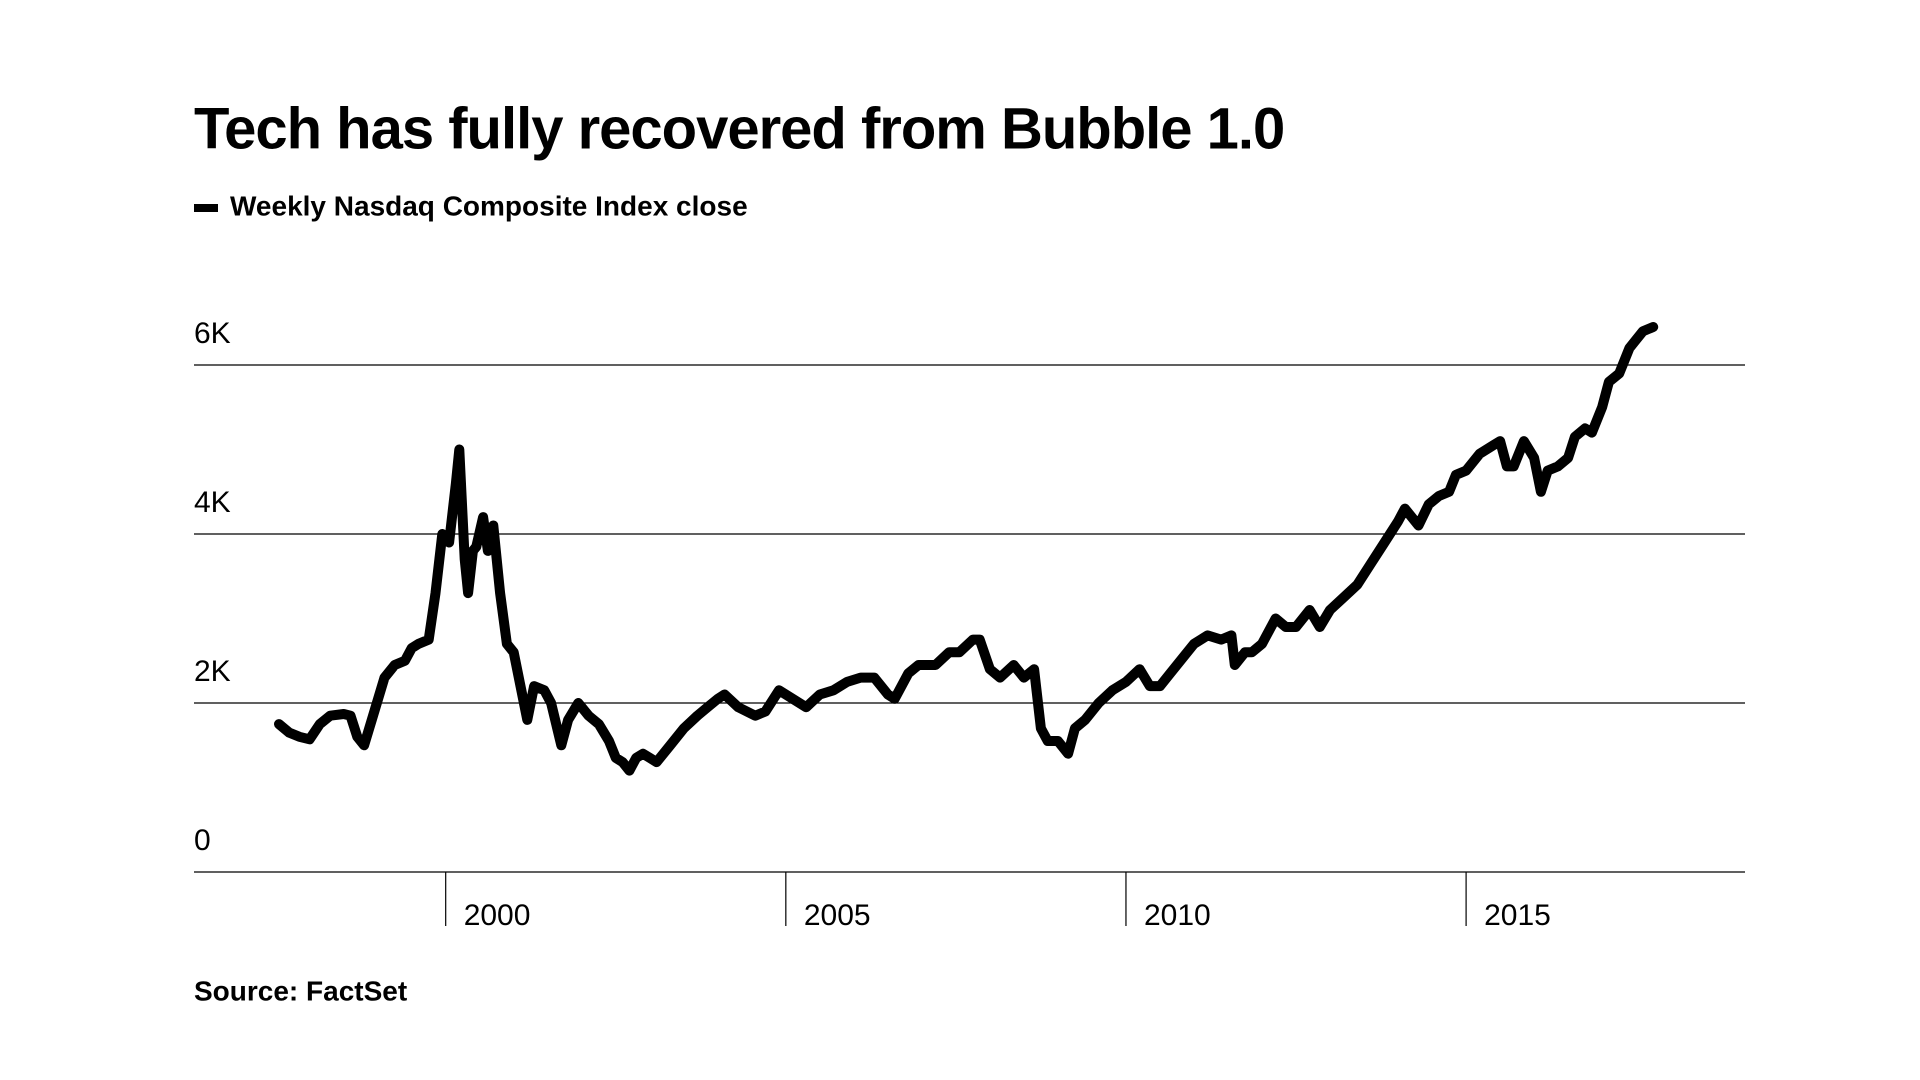 Image resolution: width=1920 pixels, height=1080 pixels. I want to click on y-tick-label: 4K, so click(212, 502).